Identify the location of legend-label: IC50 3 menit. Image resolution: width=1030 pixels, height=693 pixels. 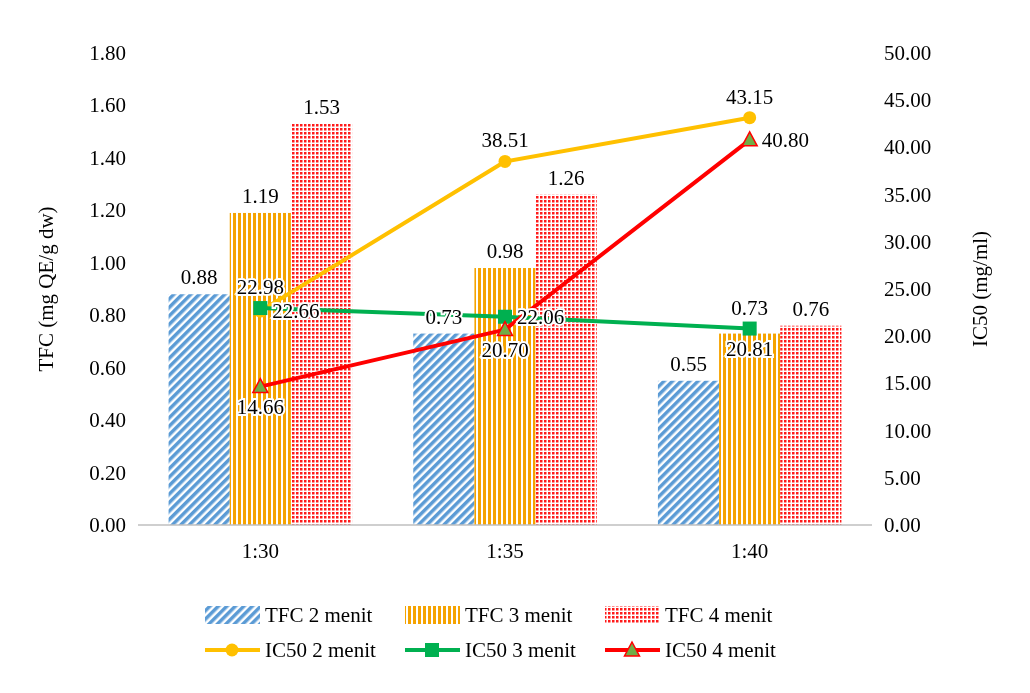
(520, 650).